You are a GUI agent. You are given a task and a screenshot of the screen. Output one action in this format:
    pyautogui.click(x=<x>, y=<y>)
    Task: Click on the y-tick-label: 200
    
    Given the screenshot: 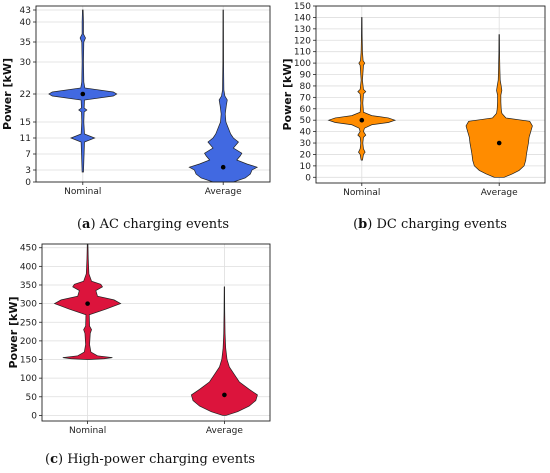 What is the action you would take?
    pyautogui.click(x=28, y=342)
    